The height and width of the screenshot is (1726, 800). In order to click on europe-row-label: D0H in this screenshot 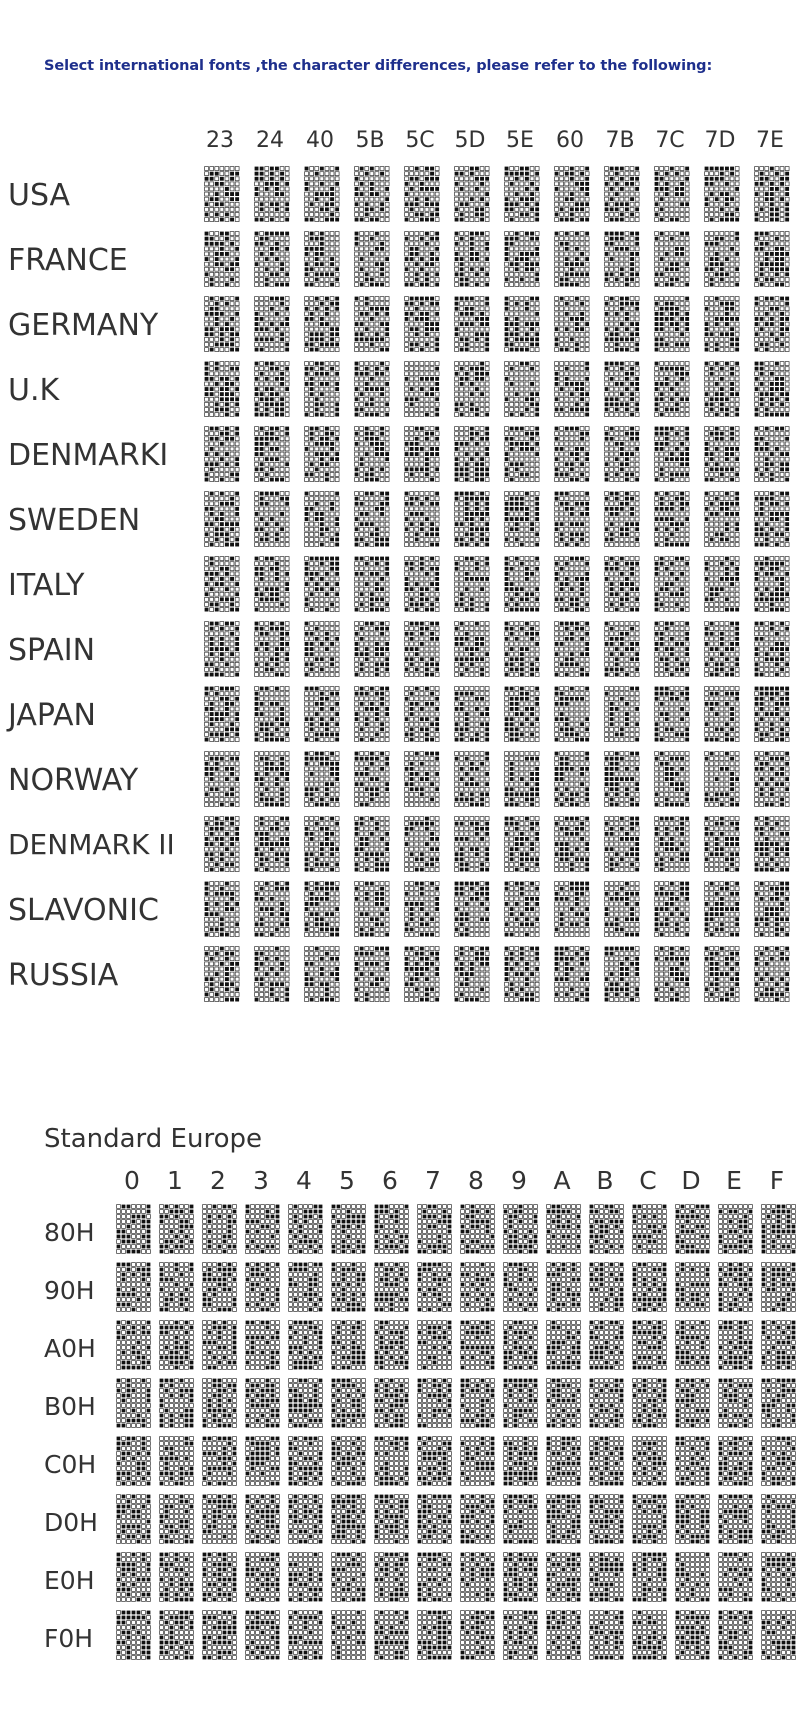, I will do `click(71, 1522)`.